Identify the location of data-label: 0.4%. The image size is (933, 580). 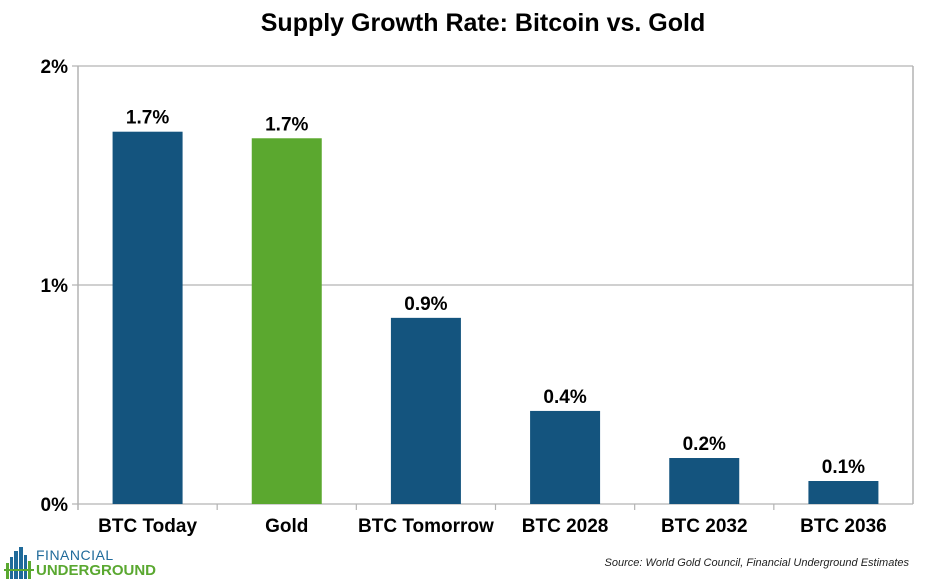
(564, 397).